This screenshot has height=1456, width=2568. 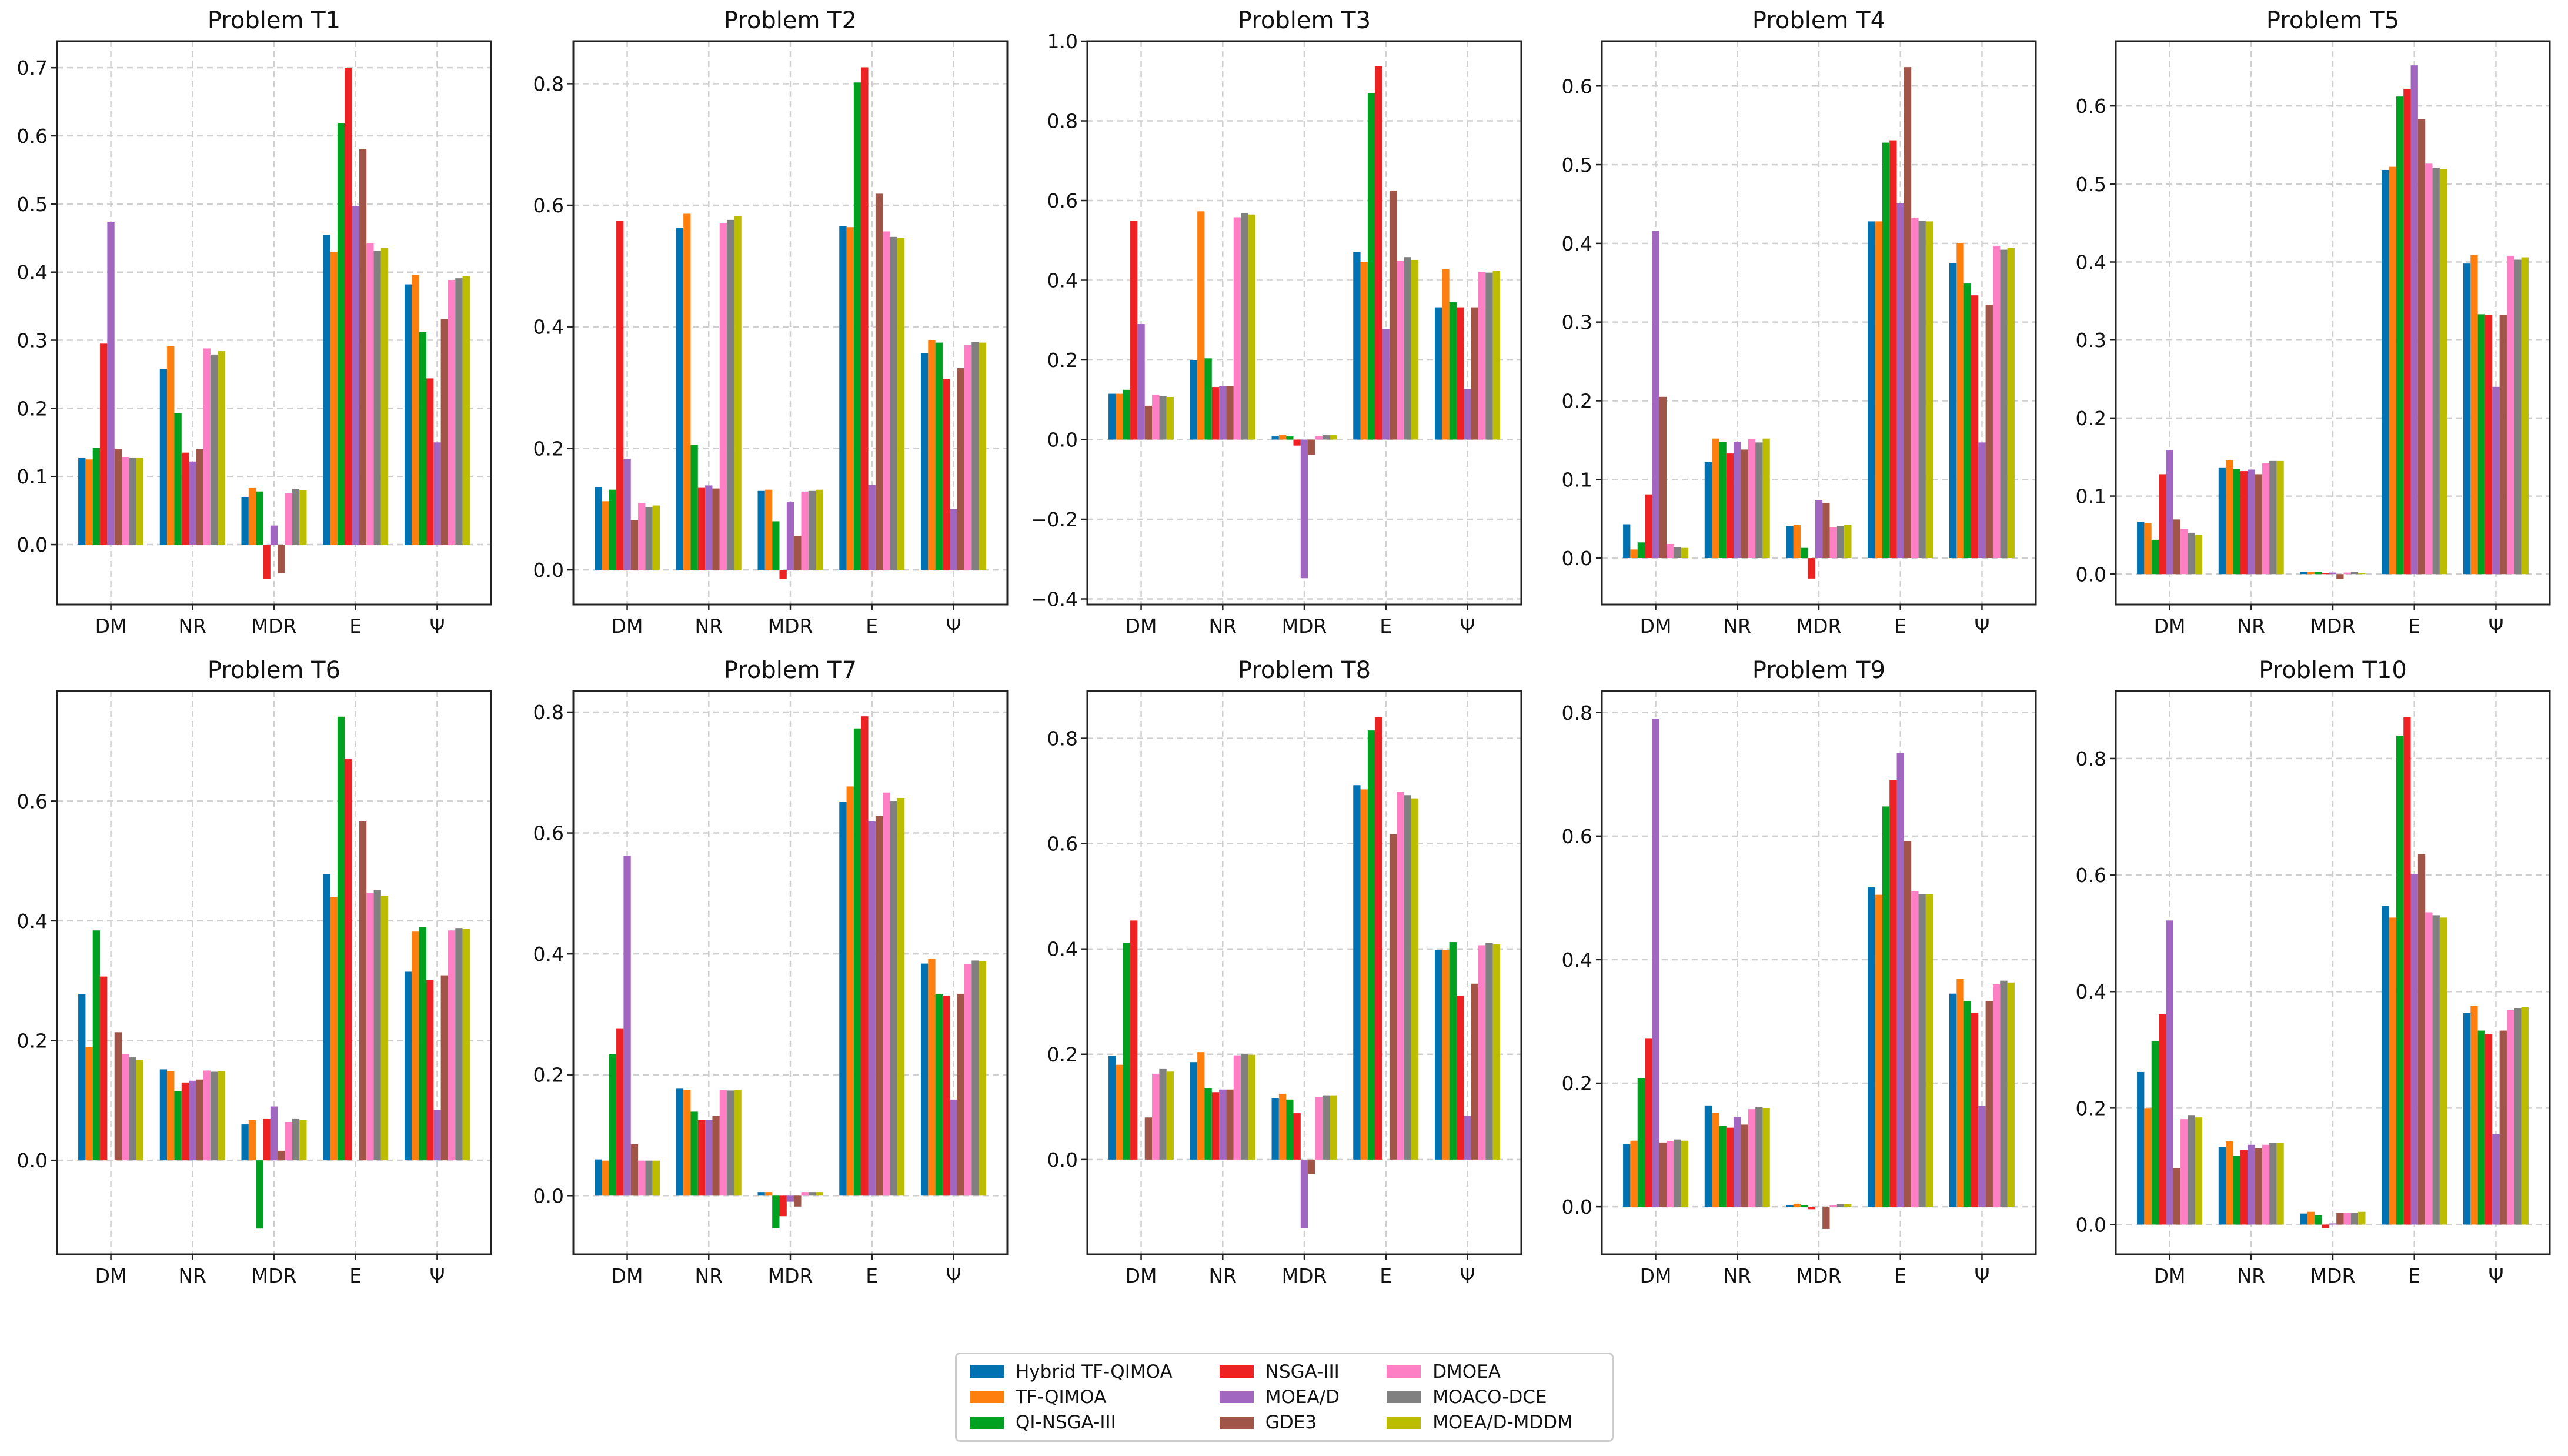 I want to click on bar-moaco-dce-mdr, so click(x=296, y=1139).